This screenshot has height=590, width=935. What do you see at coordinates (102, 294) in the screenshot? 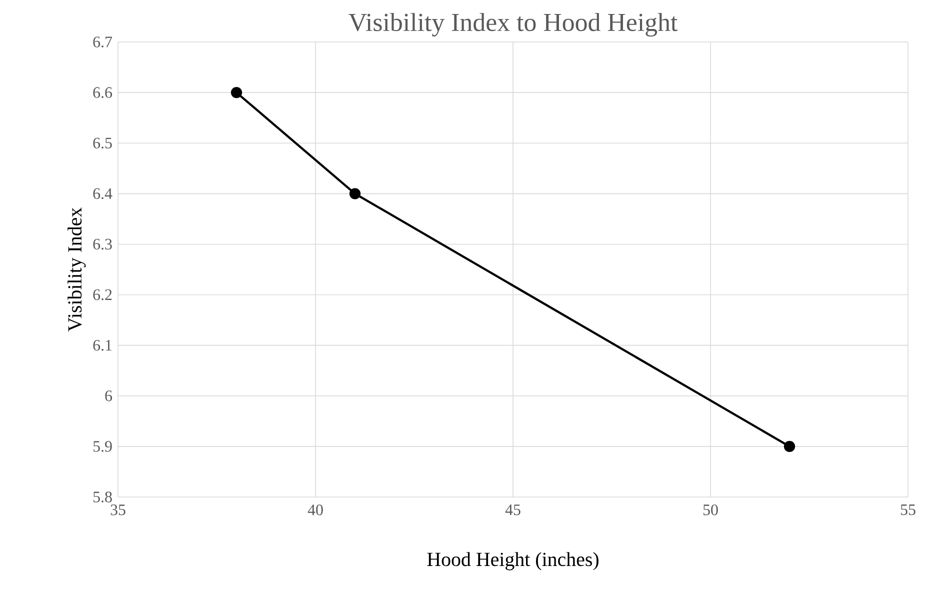
I see `y-tick-label: 6.2` at bounding box center [102, 294].